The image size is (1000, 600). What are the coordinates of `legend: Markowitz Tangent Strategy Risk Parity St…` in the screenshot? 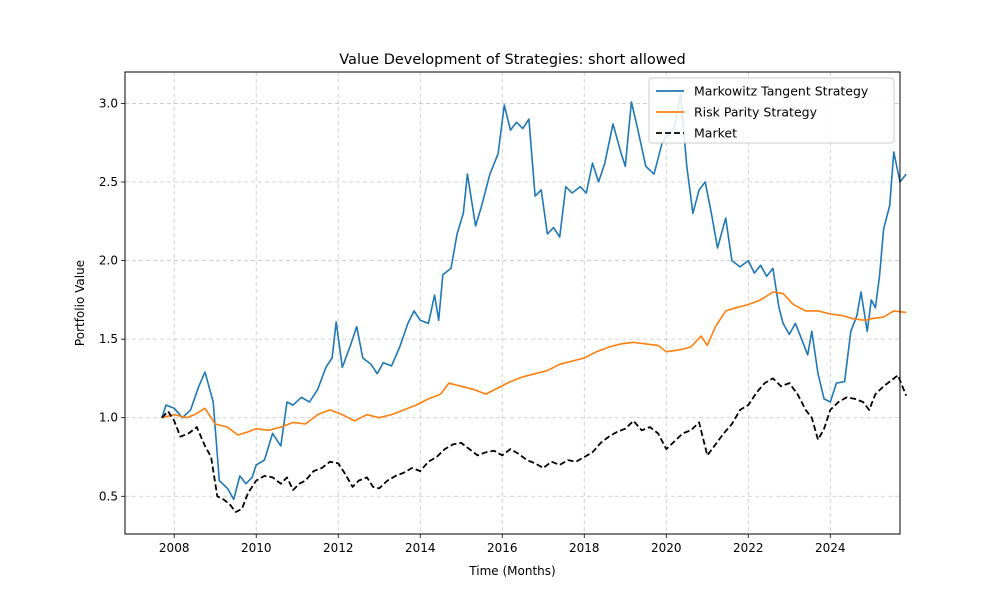 It's located at (771, 110).